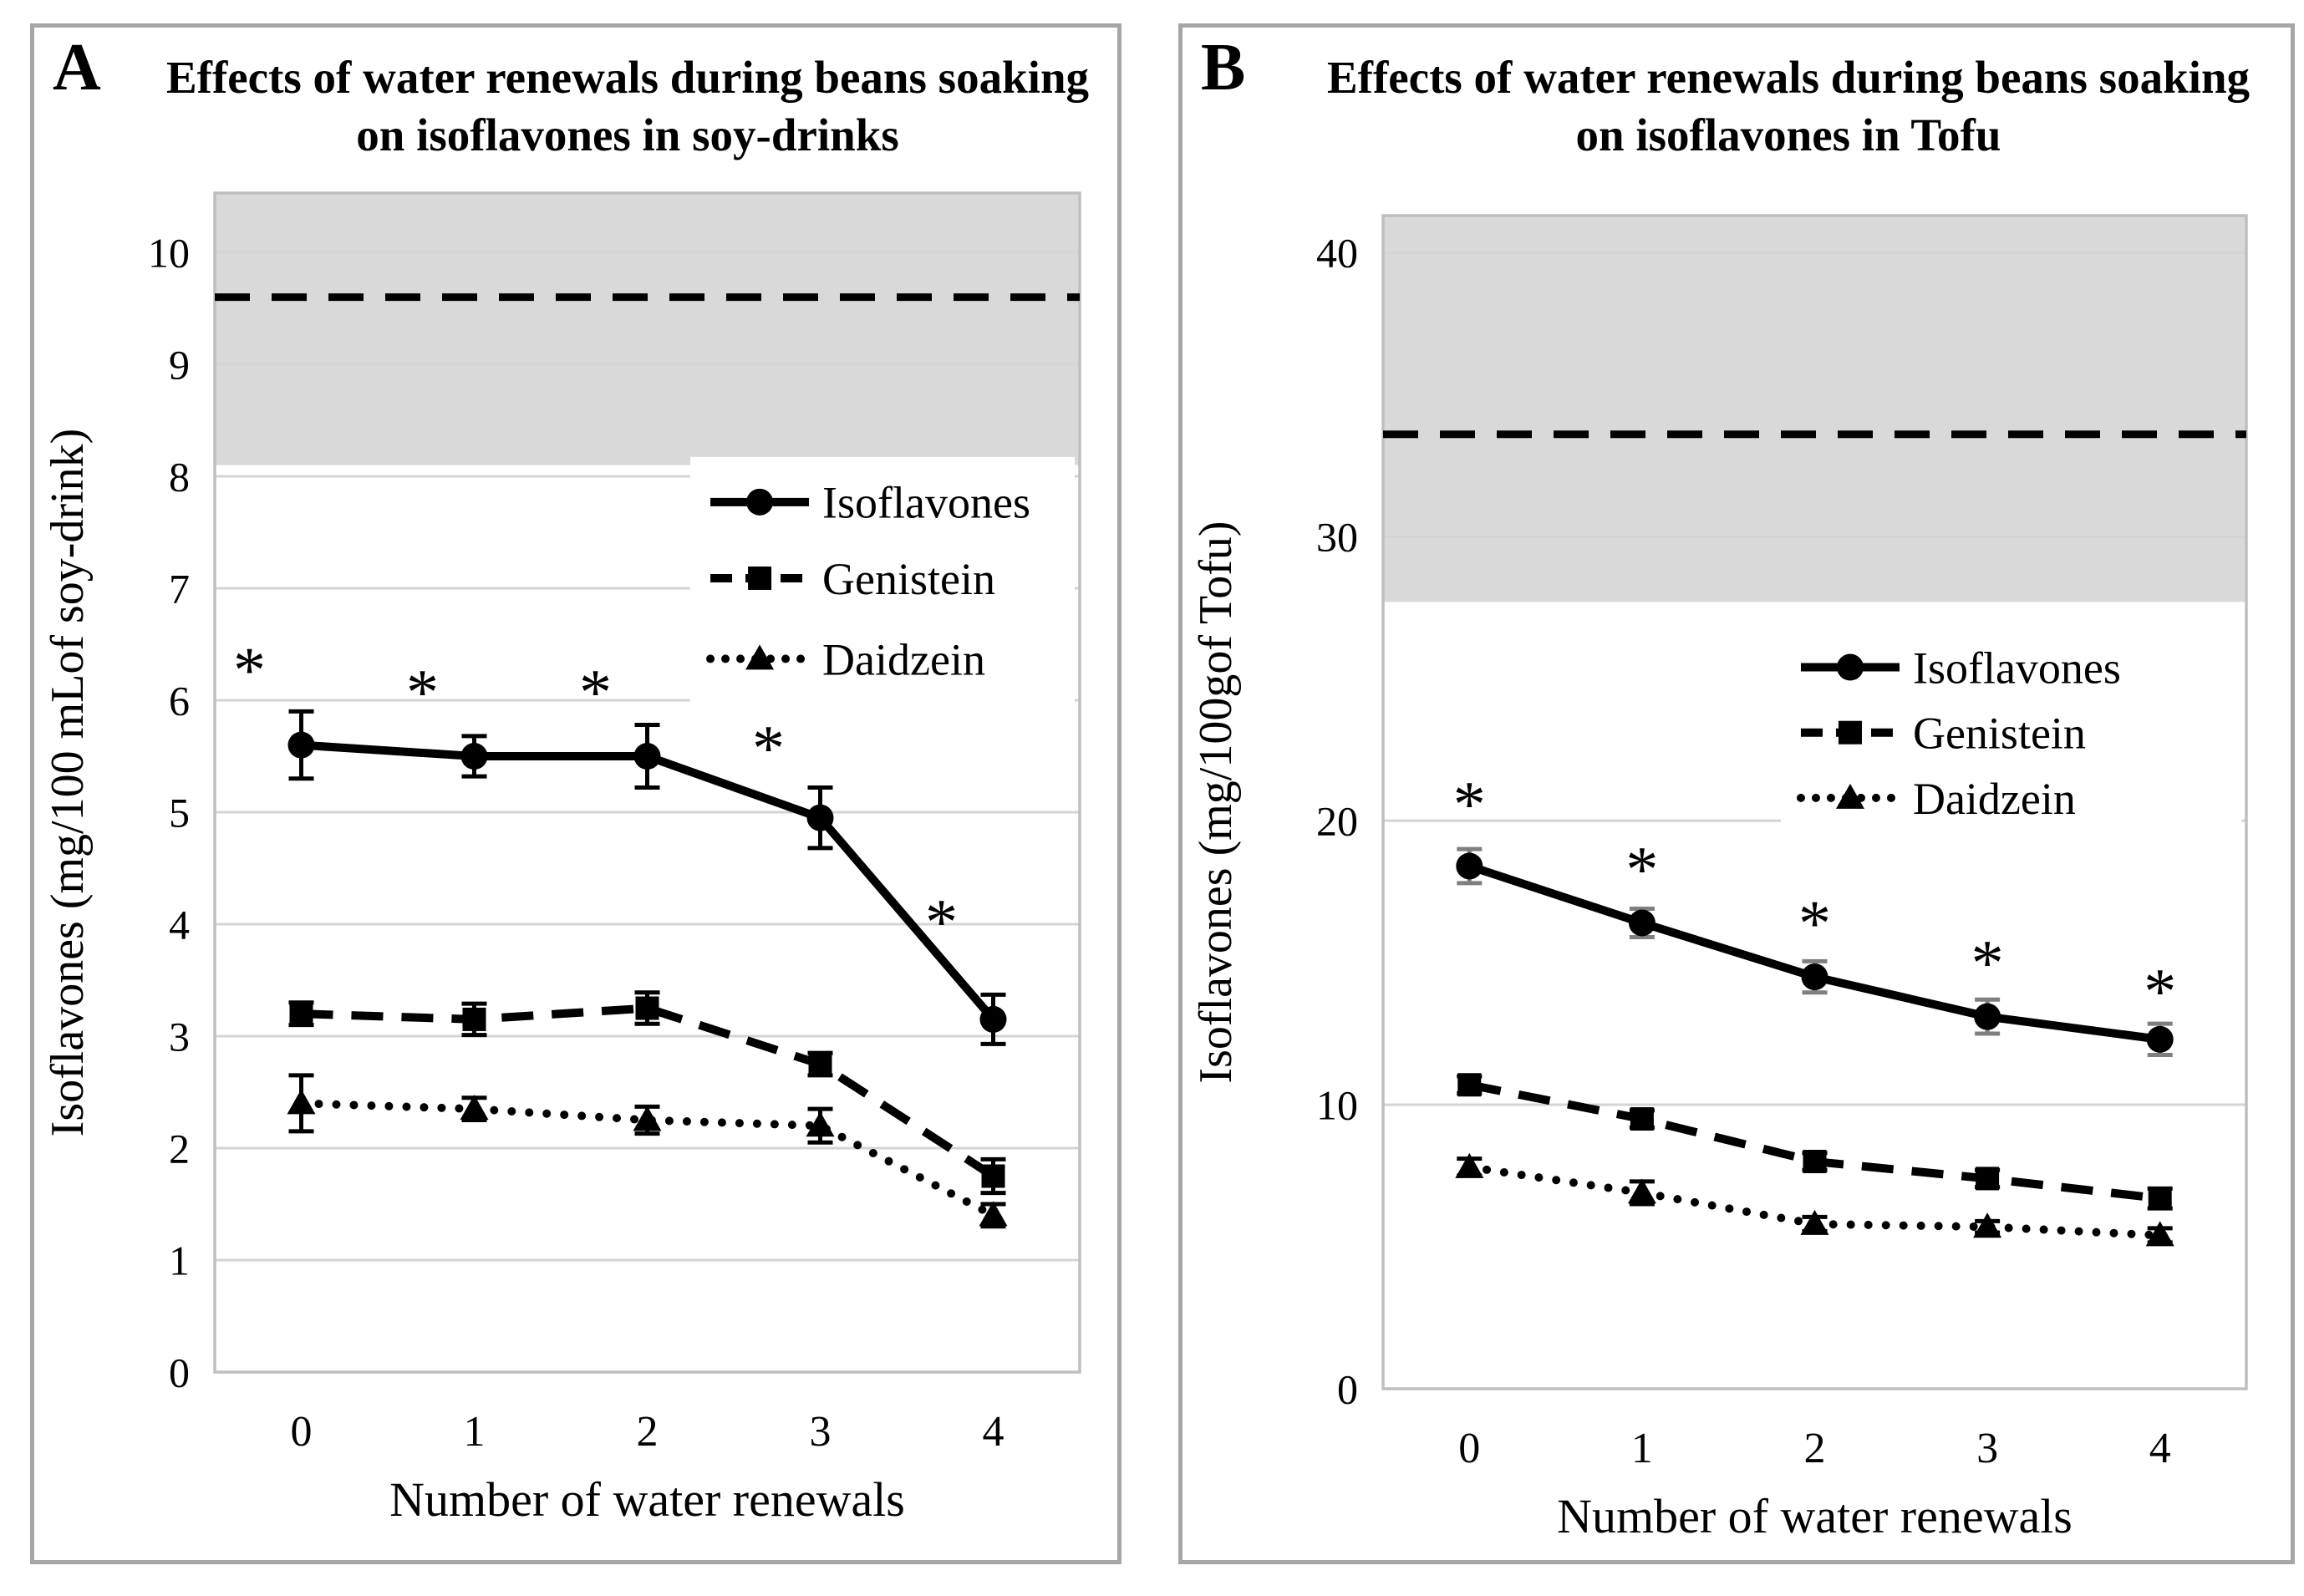  What do you see at coordinates (1216, 802) in the screenshot?
I see `y-axis-title: Isoflavones (mg/100gof Tofu)` at bounding box center [1216, 802].